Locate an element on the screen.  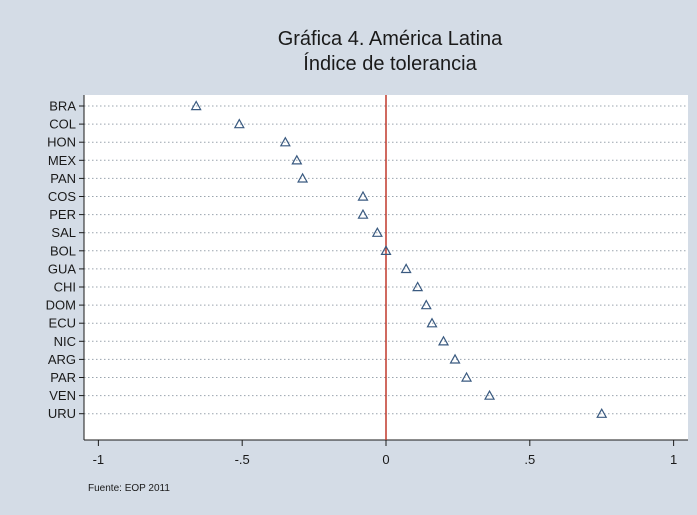
x-tick-label: -1 is located at coordinates (99, 459).